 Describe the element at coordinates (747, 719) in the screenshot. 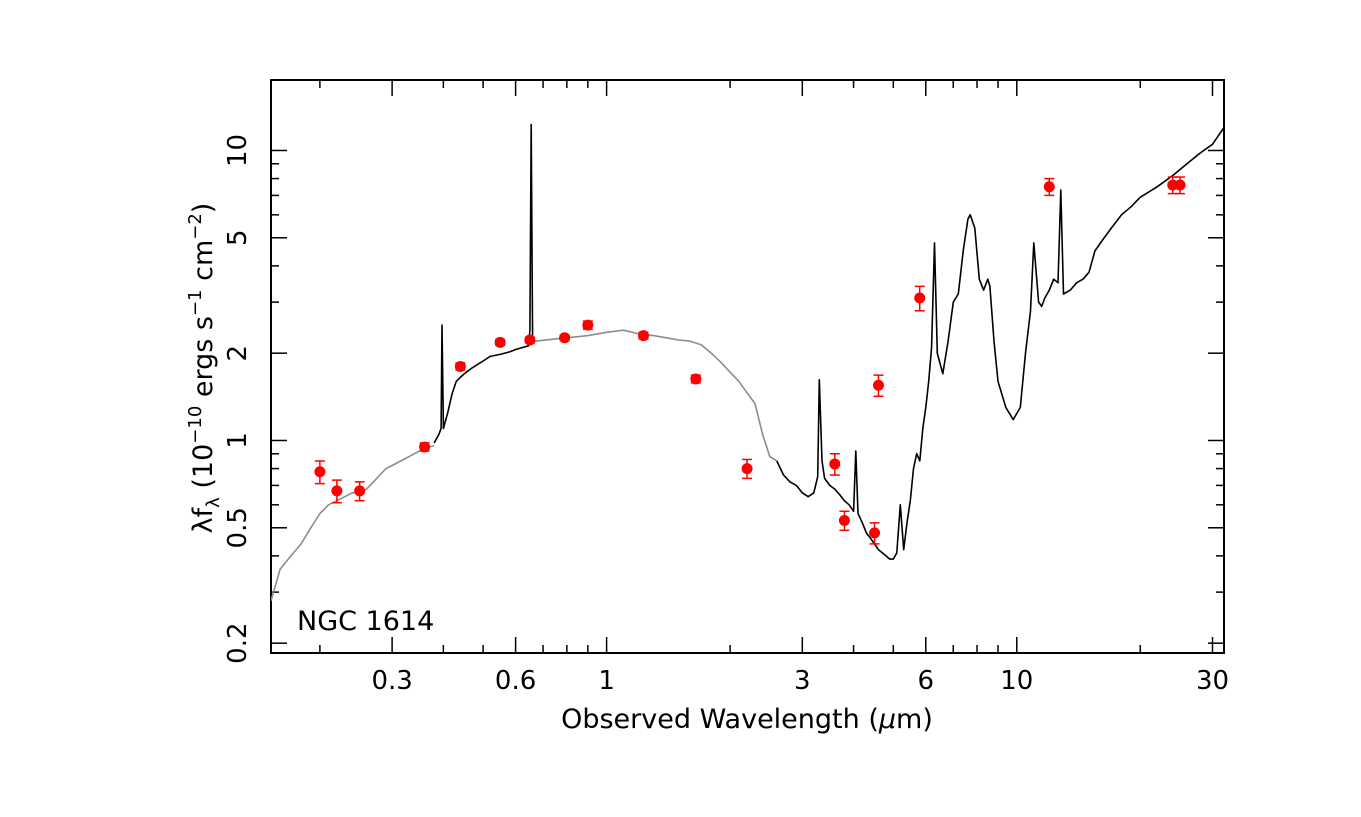

I see `x-axis-label: Observed Wavelength (μm)` at that location.